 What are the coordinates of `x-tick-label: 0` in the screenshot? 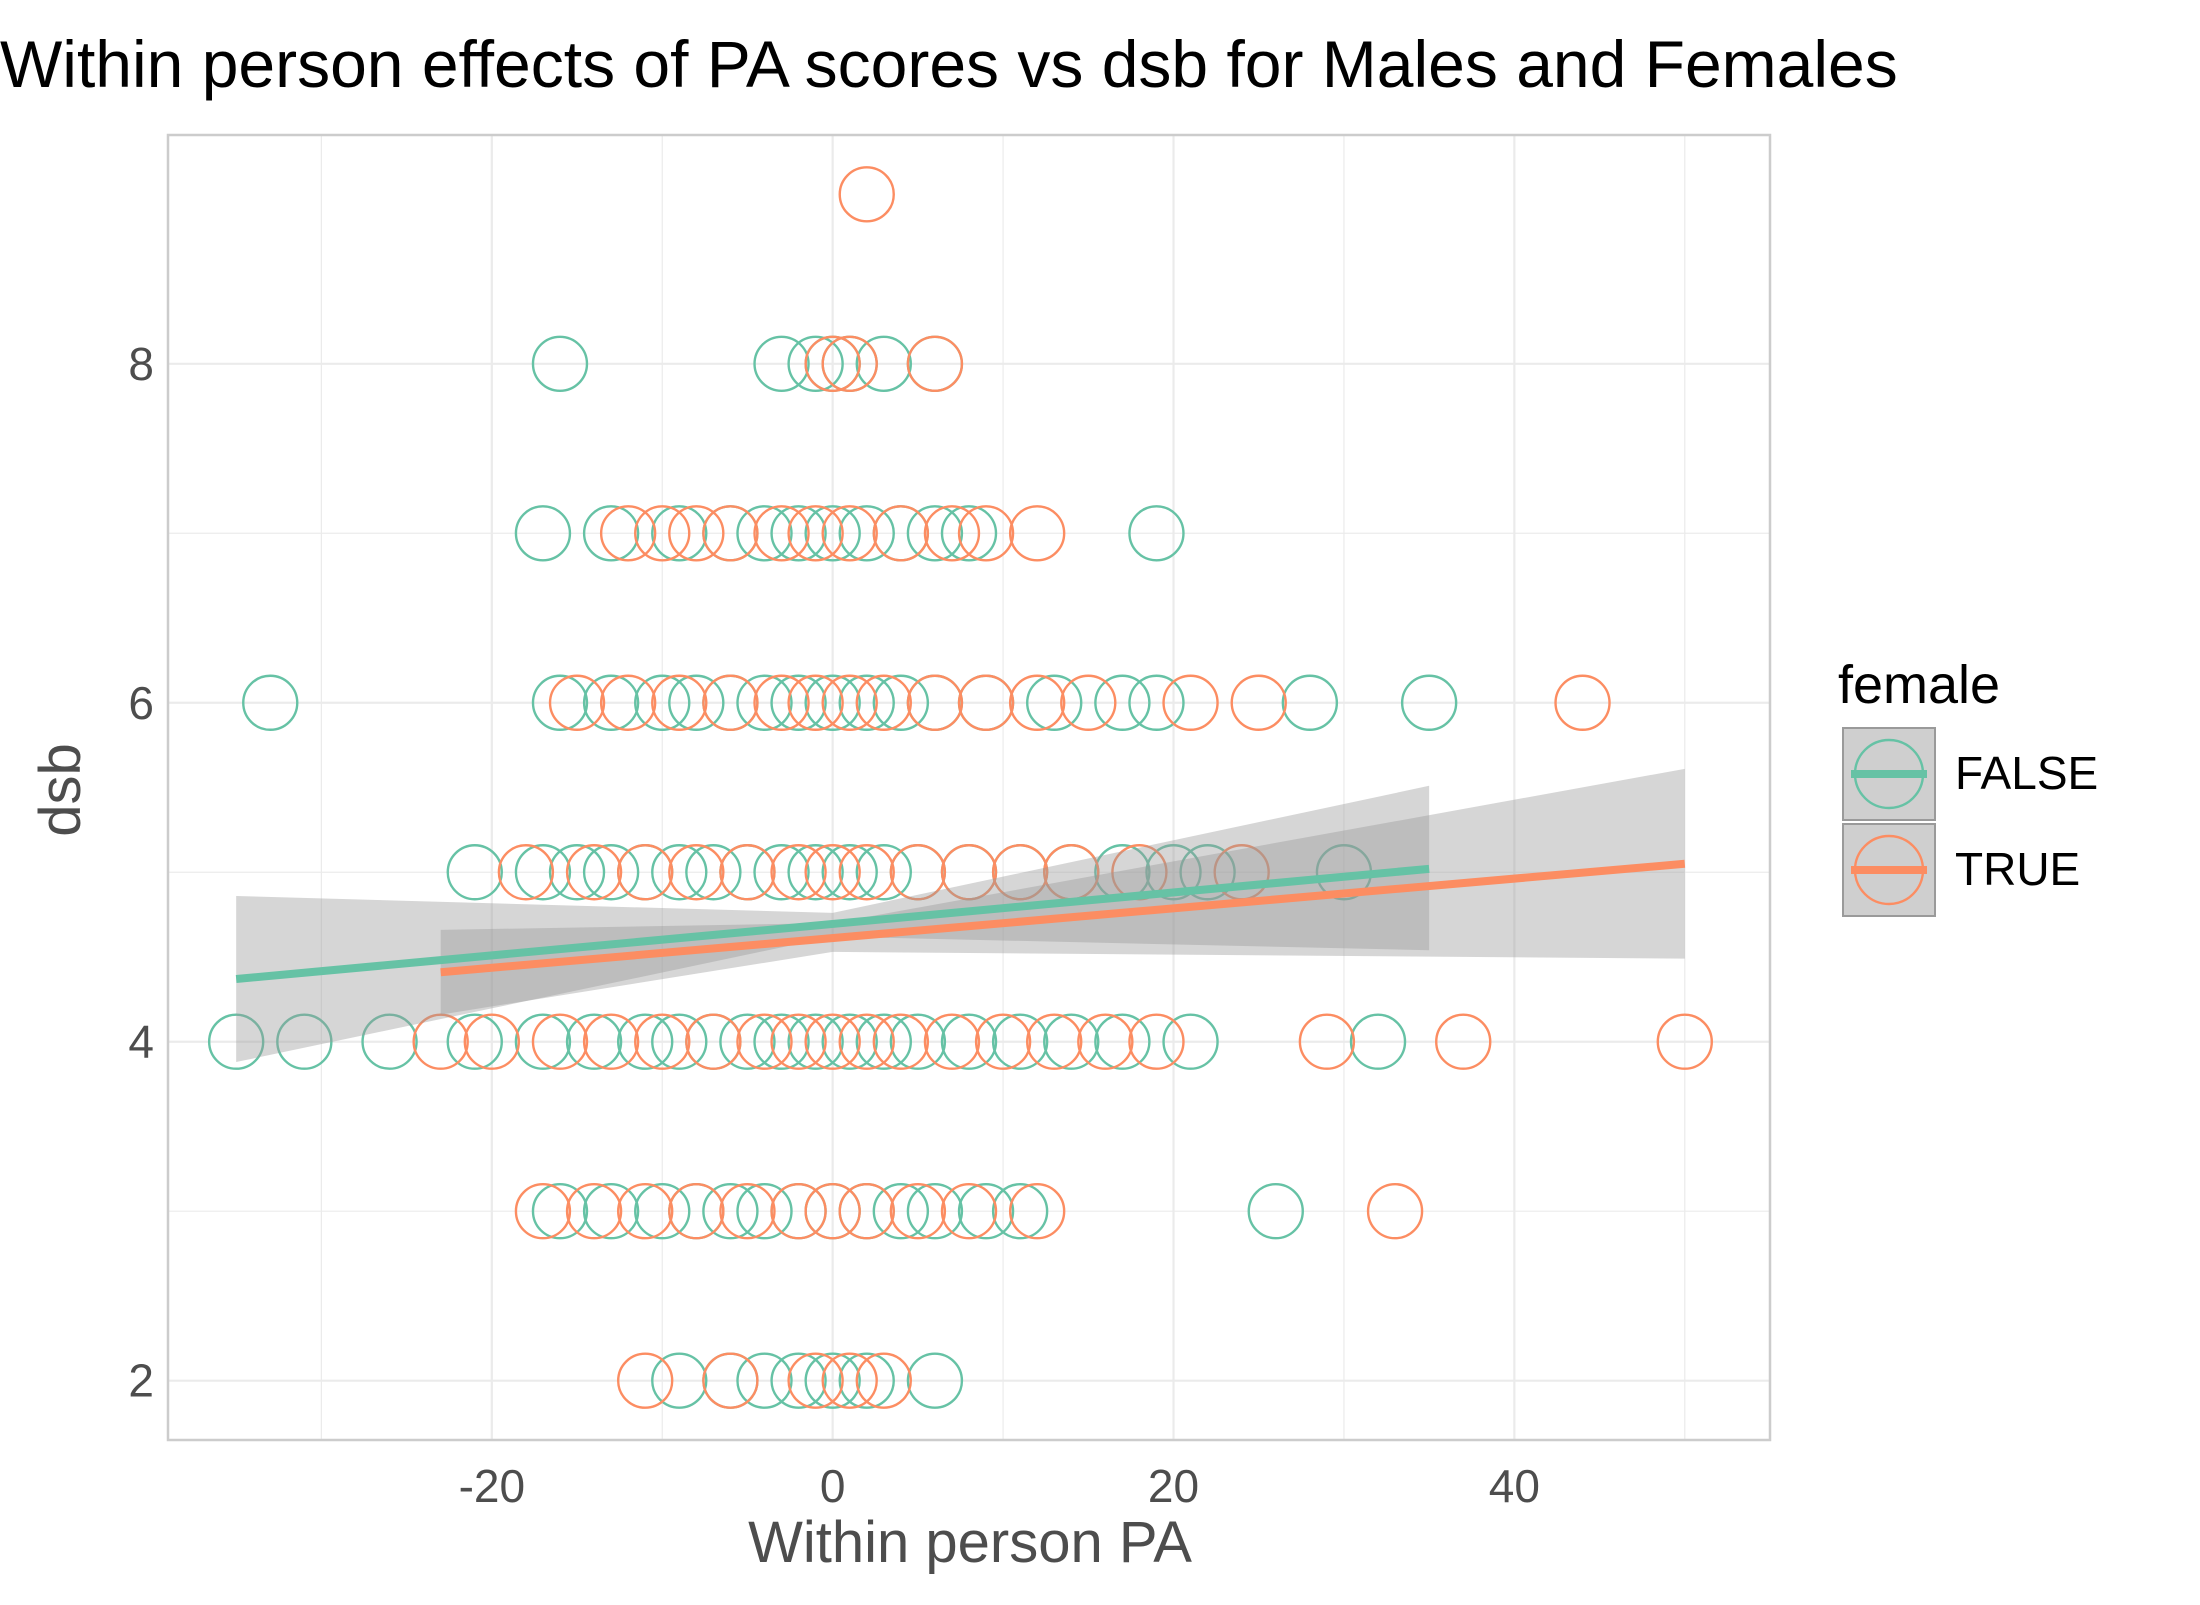 It's located at (833, 1486).